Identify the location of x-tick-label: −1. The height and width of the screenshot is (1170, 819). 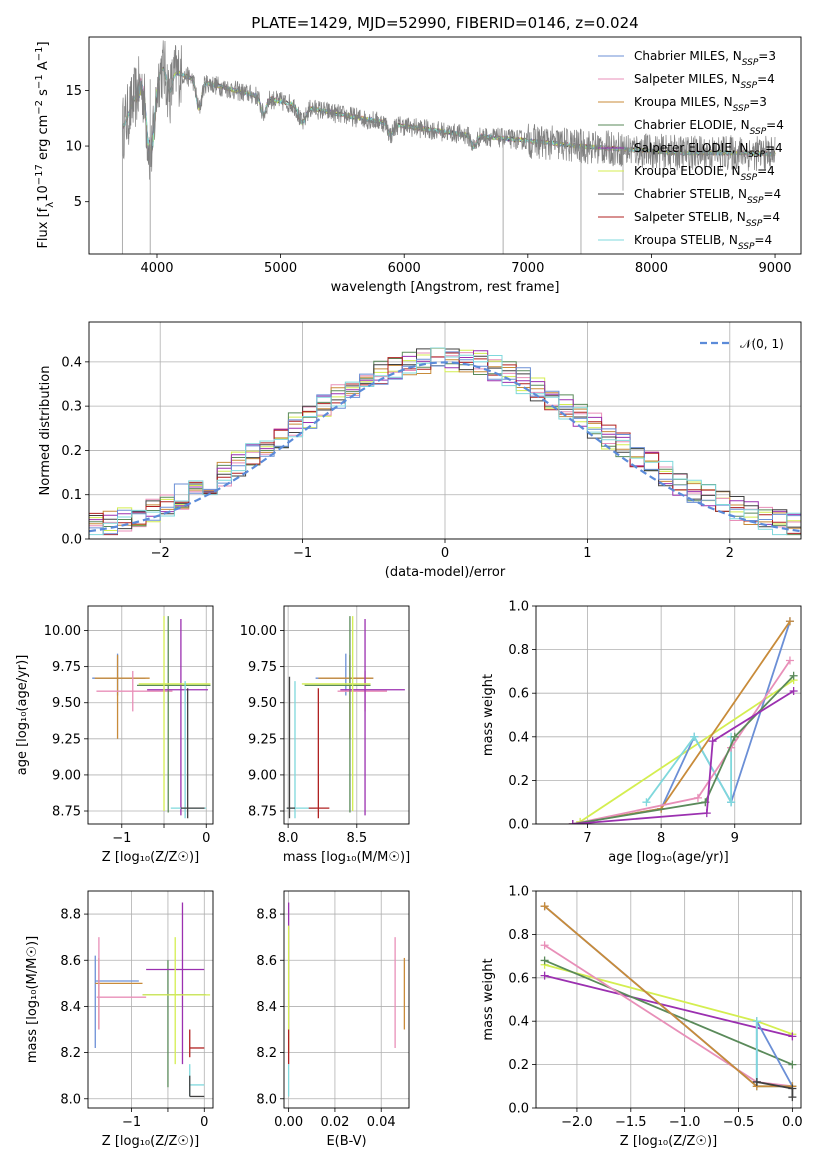
(131, 1122).